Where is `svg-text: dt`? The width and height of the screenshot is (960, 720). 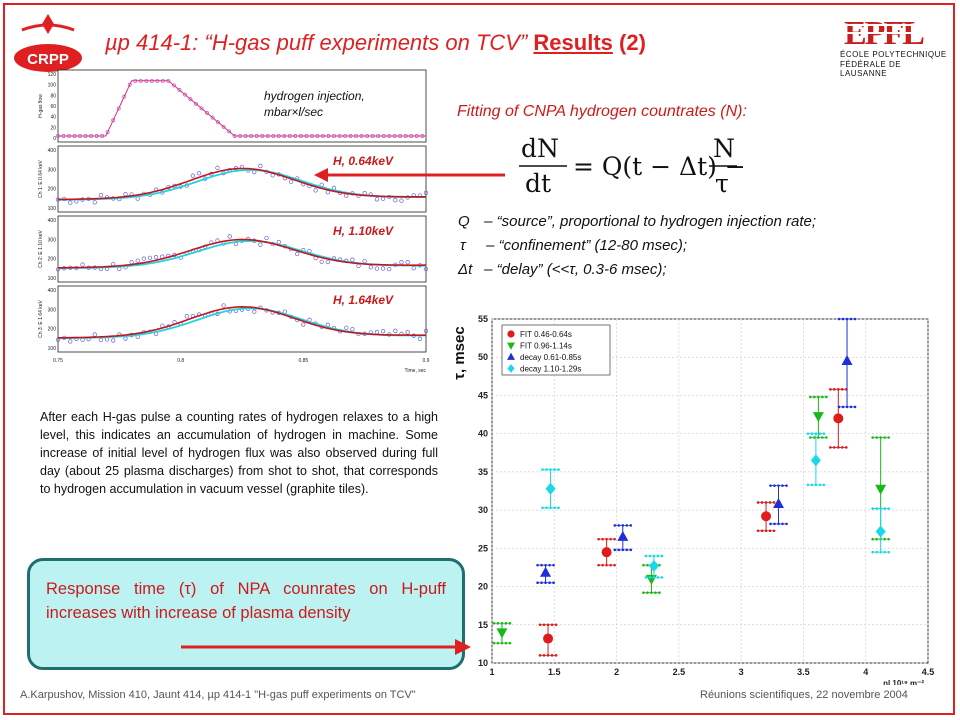
svg-text: dt is located at coordinates (538, 183).